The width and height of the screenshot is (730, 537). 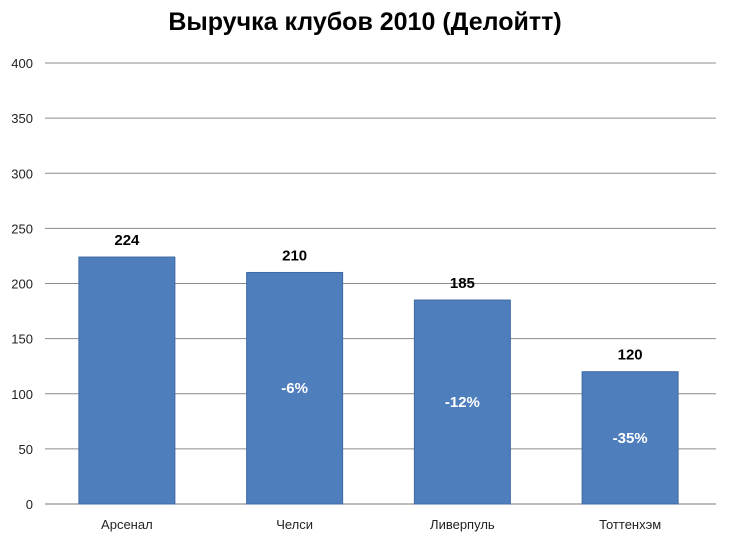 What do you see at coordinates (22, 394) in the screenshot?
I see `y-tick-label: 100` at bounding box center [22, 394].